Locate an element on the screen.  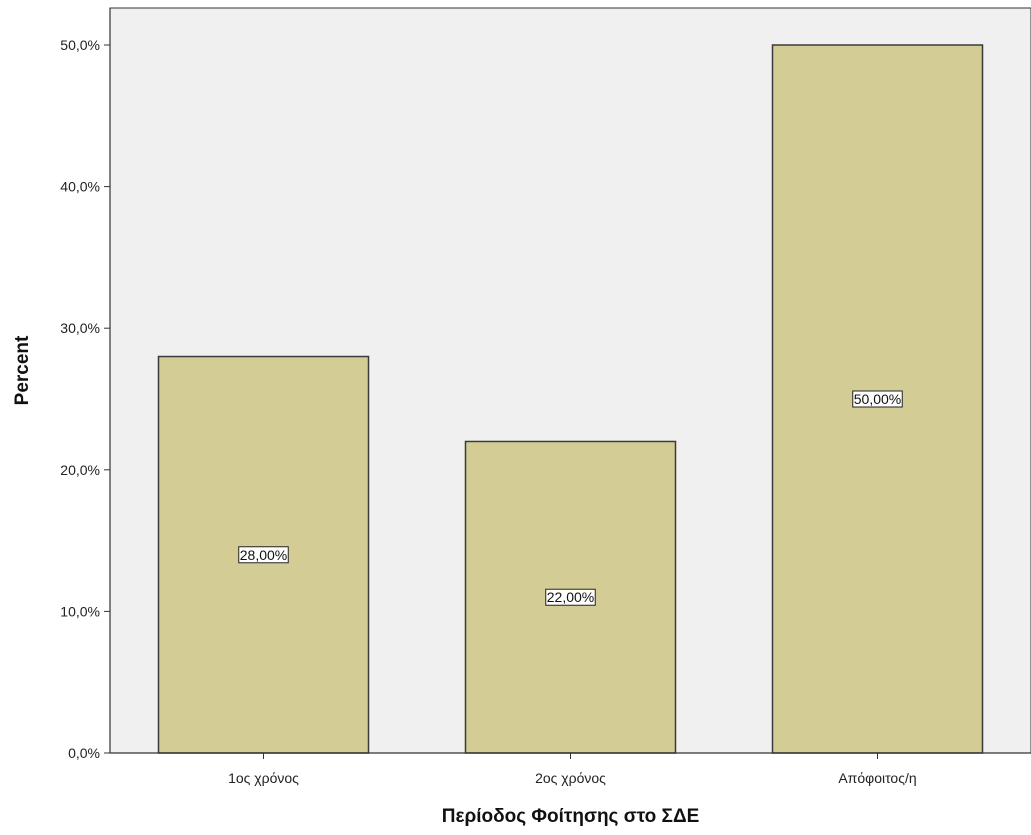
y-tick-label: 30,0% is located at coordinates (80, 328).